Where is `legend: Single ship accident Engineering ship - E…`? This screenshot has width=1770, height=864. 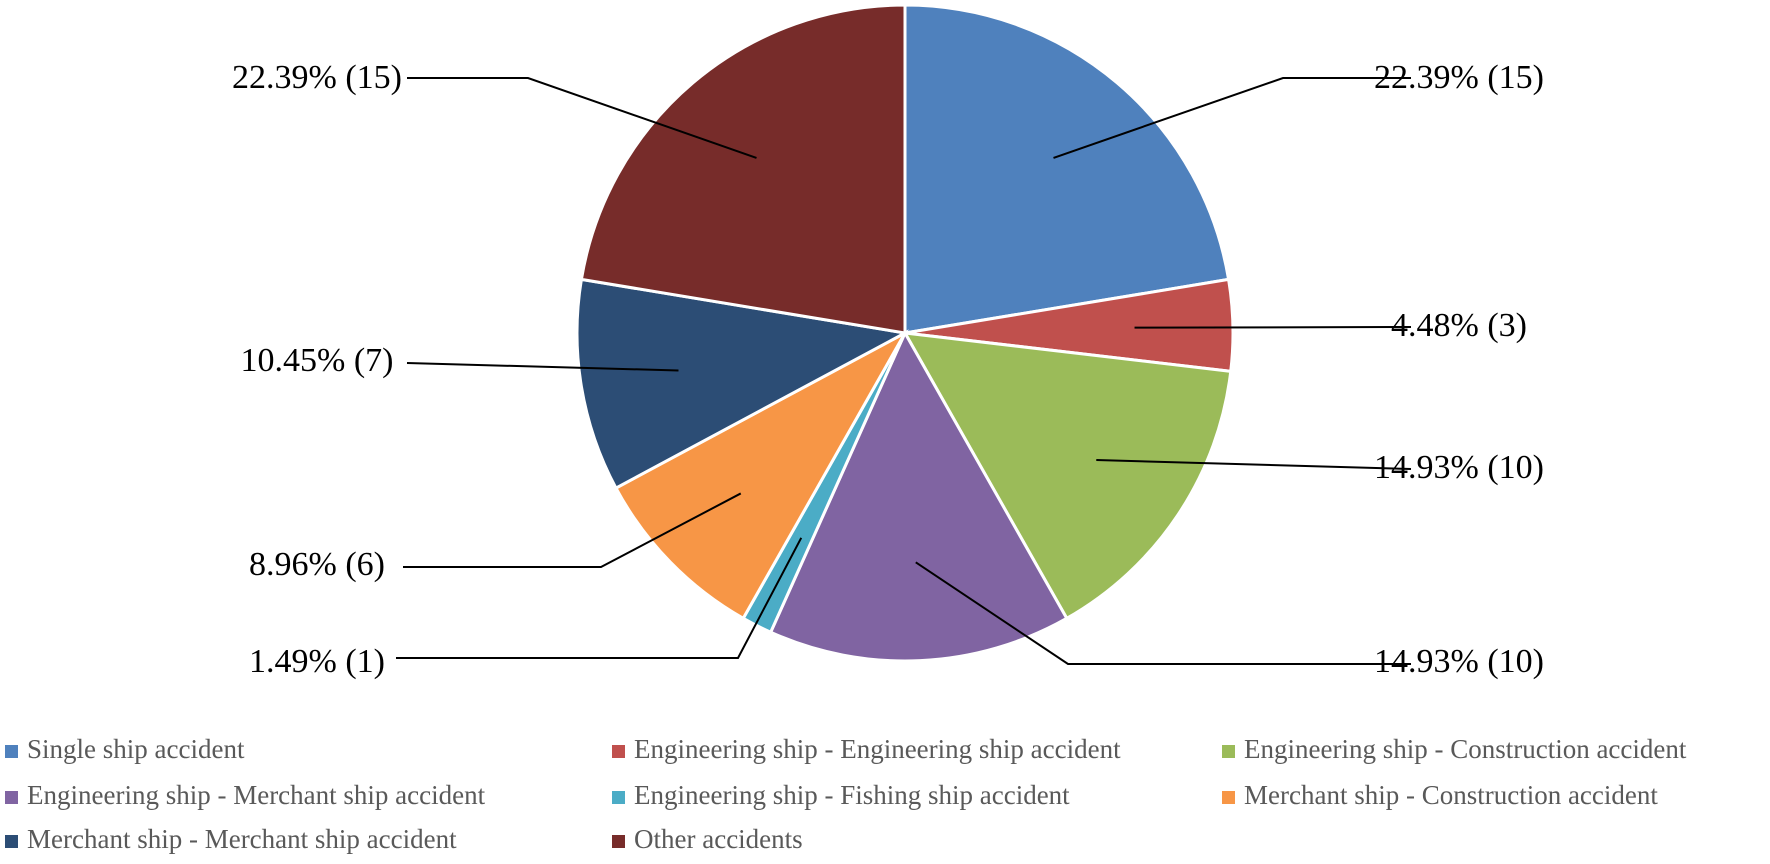 legend: Single ship accident Engineering ship - E… is located at coordinates (846, 794).